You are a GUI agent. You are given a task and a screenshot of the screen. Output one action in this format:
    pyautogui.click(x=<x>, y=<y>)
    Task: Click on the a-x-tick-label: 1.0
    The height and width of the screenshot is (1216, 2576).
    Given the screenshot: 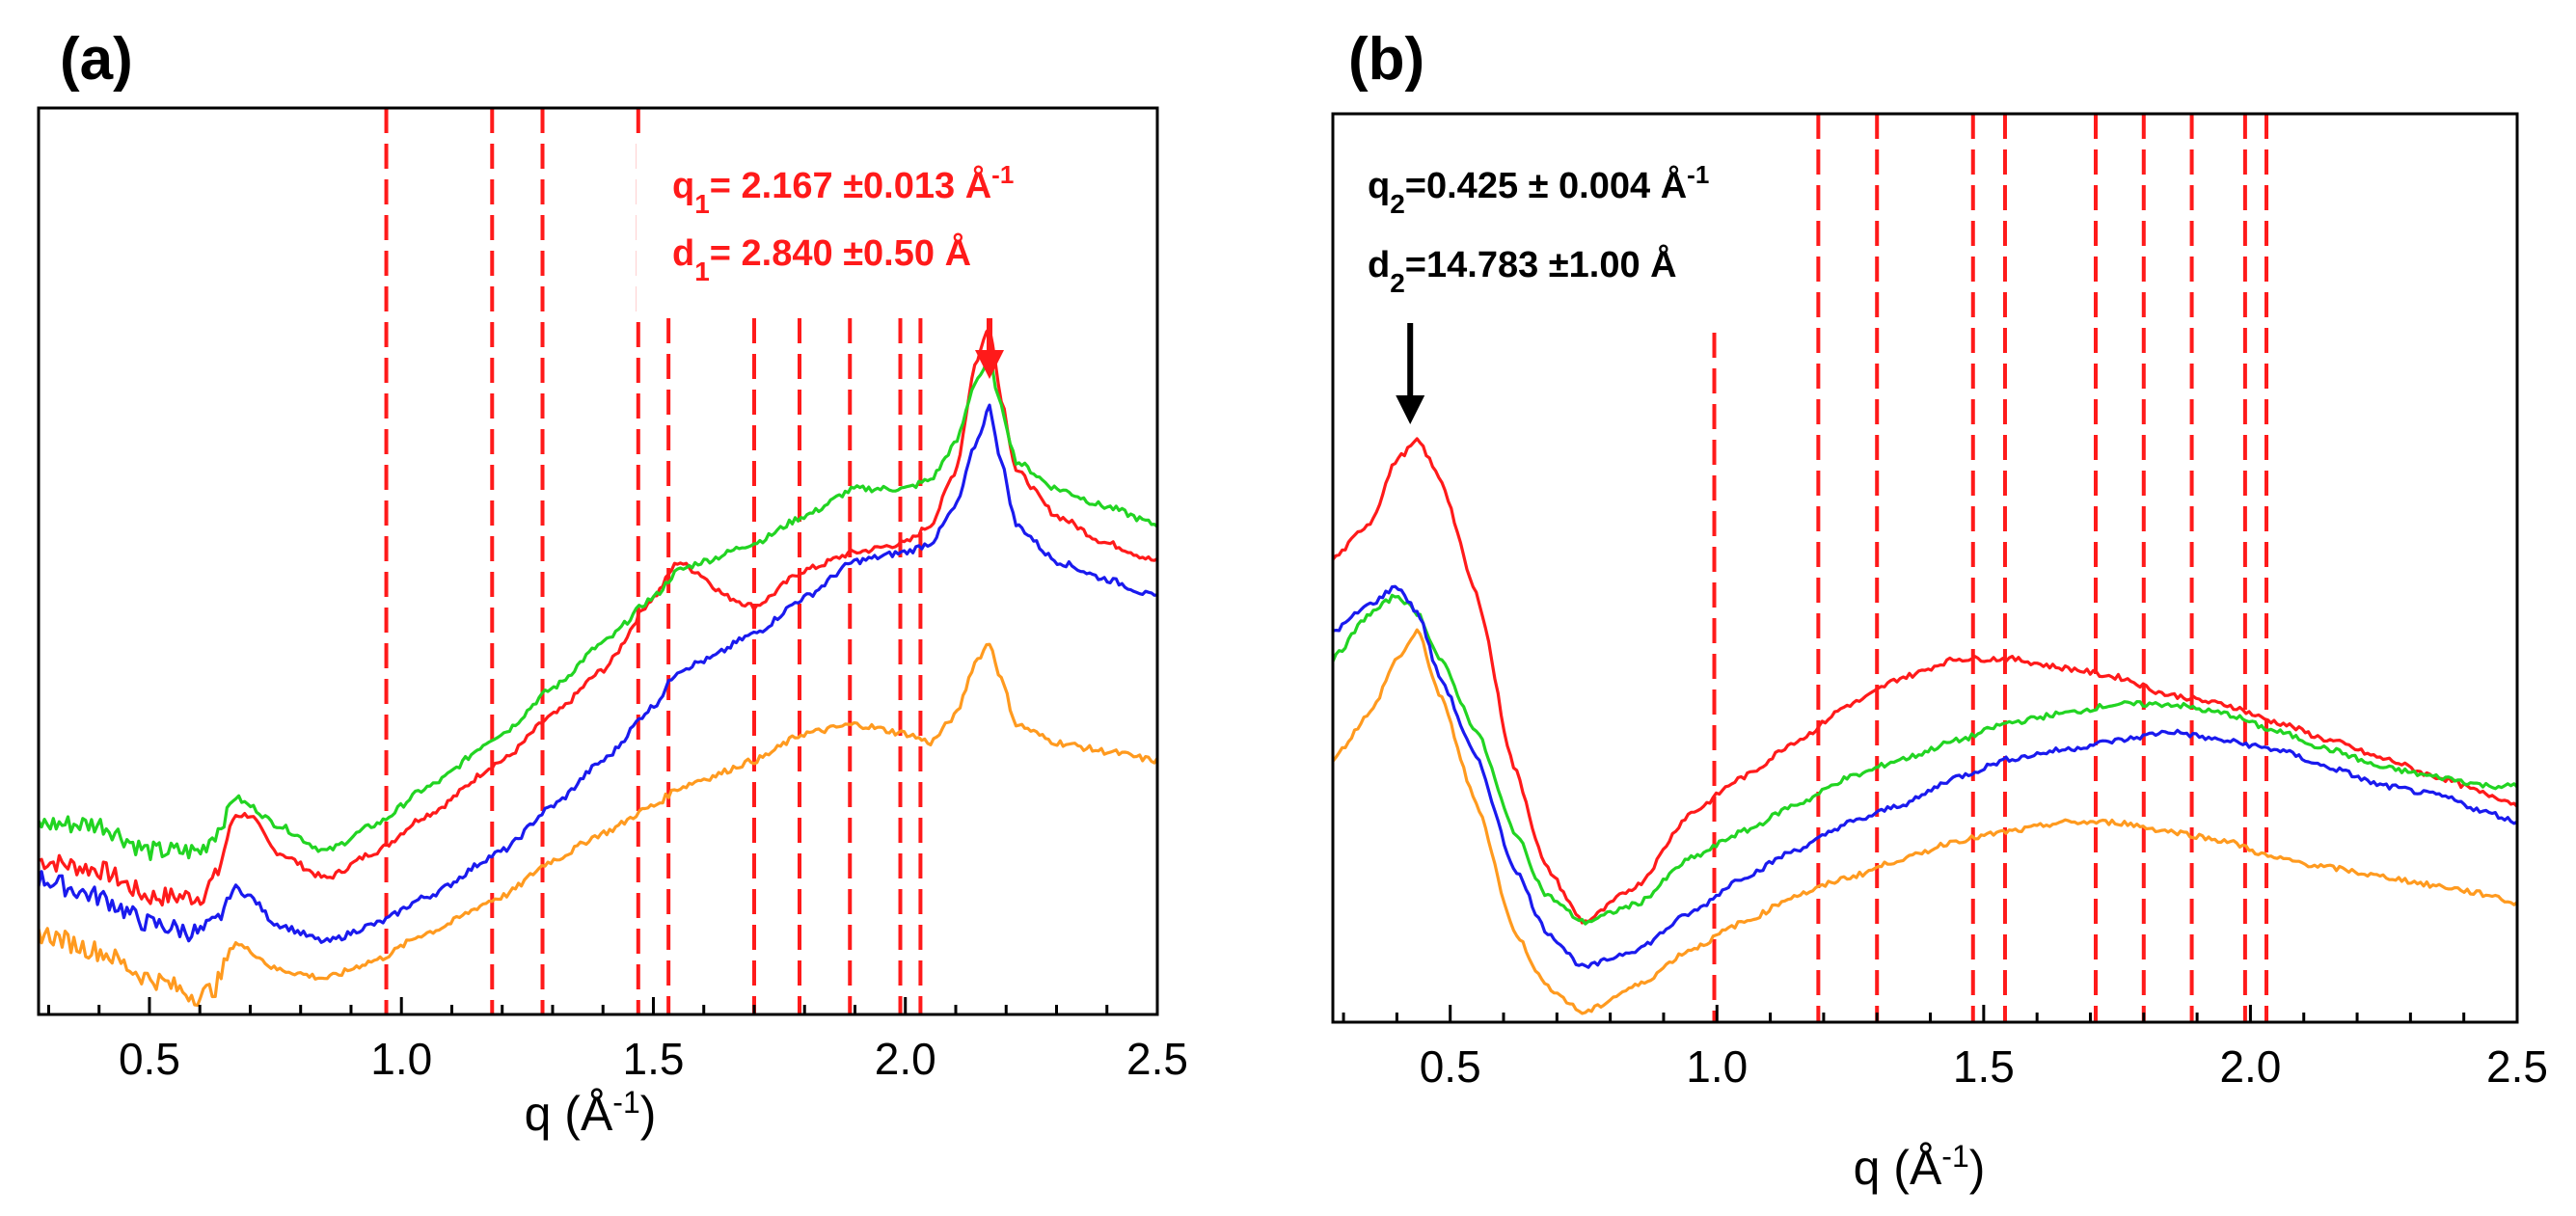 What is the action you would take?
    pyautogui.click(x=401, y=1059)
    